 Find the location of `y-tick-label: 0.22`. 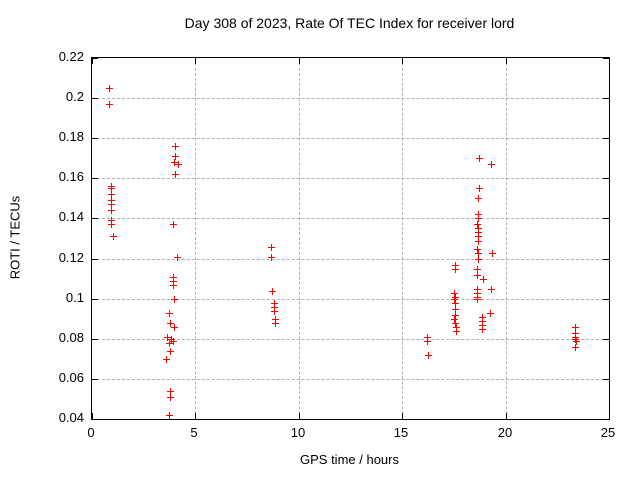

y-tick-label: 0.22 is located at coordinates (71, 56).